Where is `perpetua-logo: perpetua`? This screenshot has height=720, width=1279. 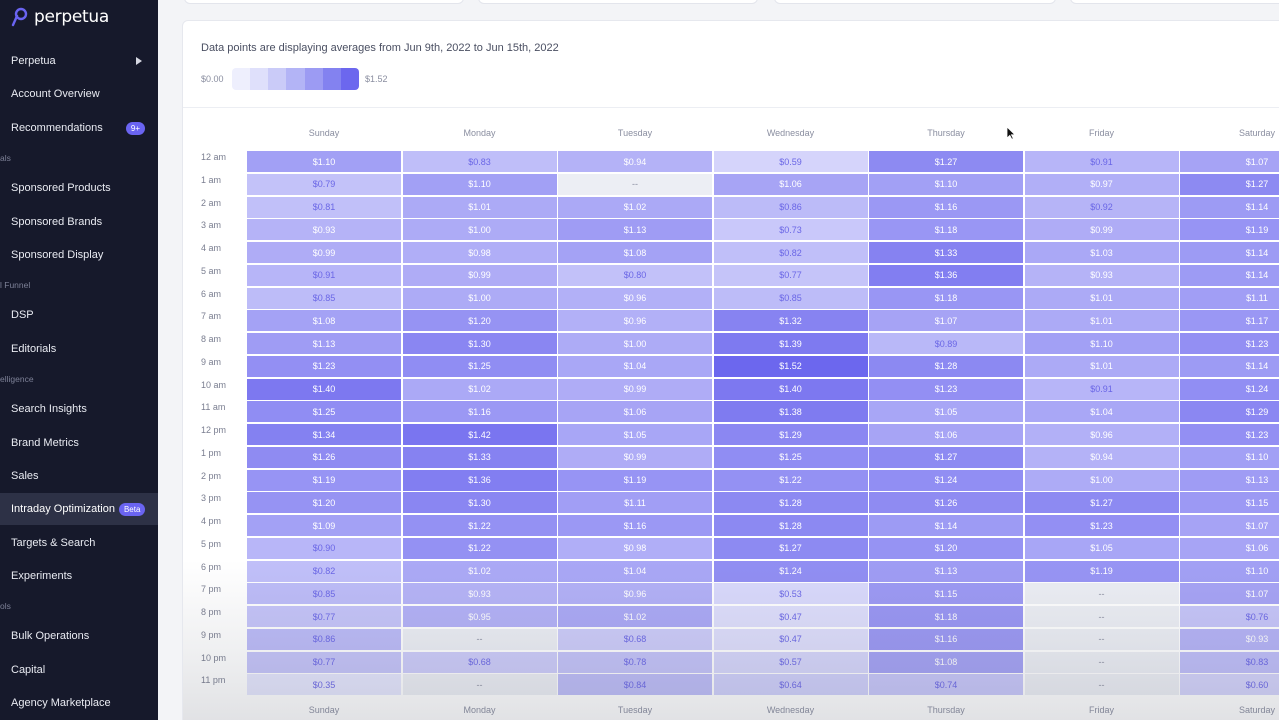 perpetua-logo: perpetua is located at coordinates (59, 17).